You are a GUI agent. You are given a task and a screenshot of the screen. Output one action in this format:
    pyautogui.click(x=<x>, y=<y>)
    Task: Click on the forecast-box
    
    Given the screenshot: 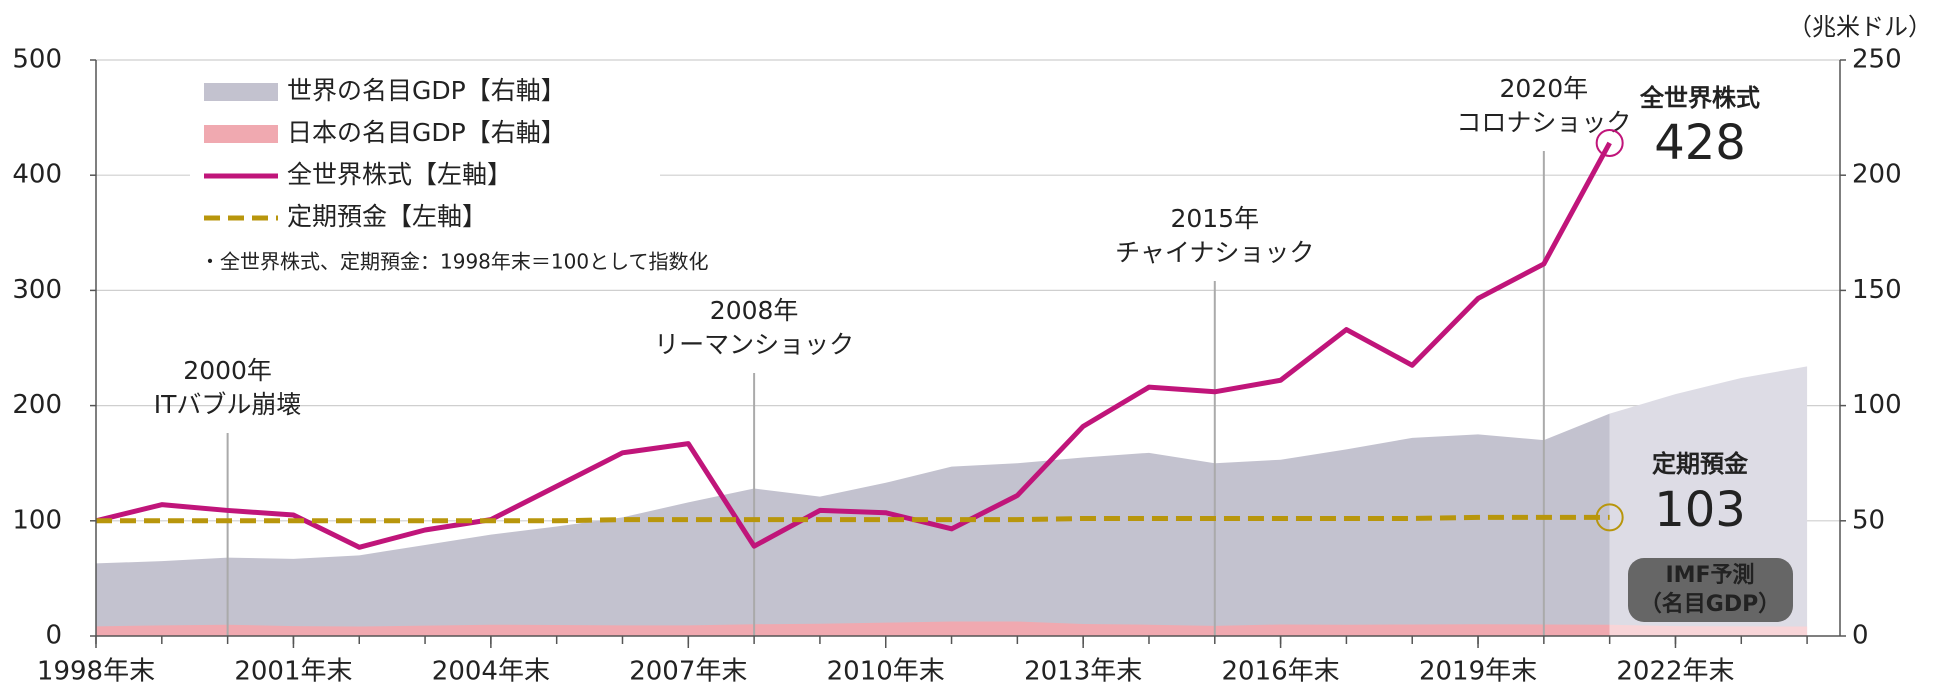 What is the action you would take?
    pyautogui.click(x=1710, y=590)
    